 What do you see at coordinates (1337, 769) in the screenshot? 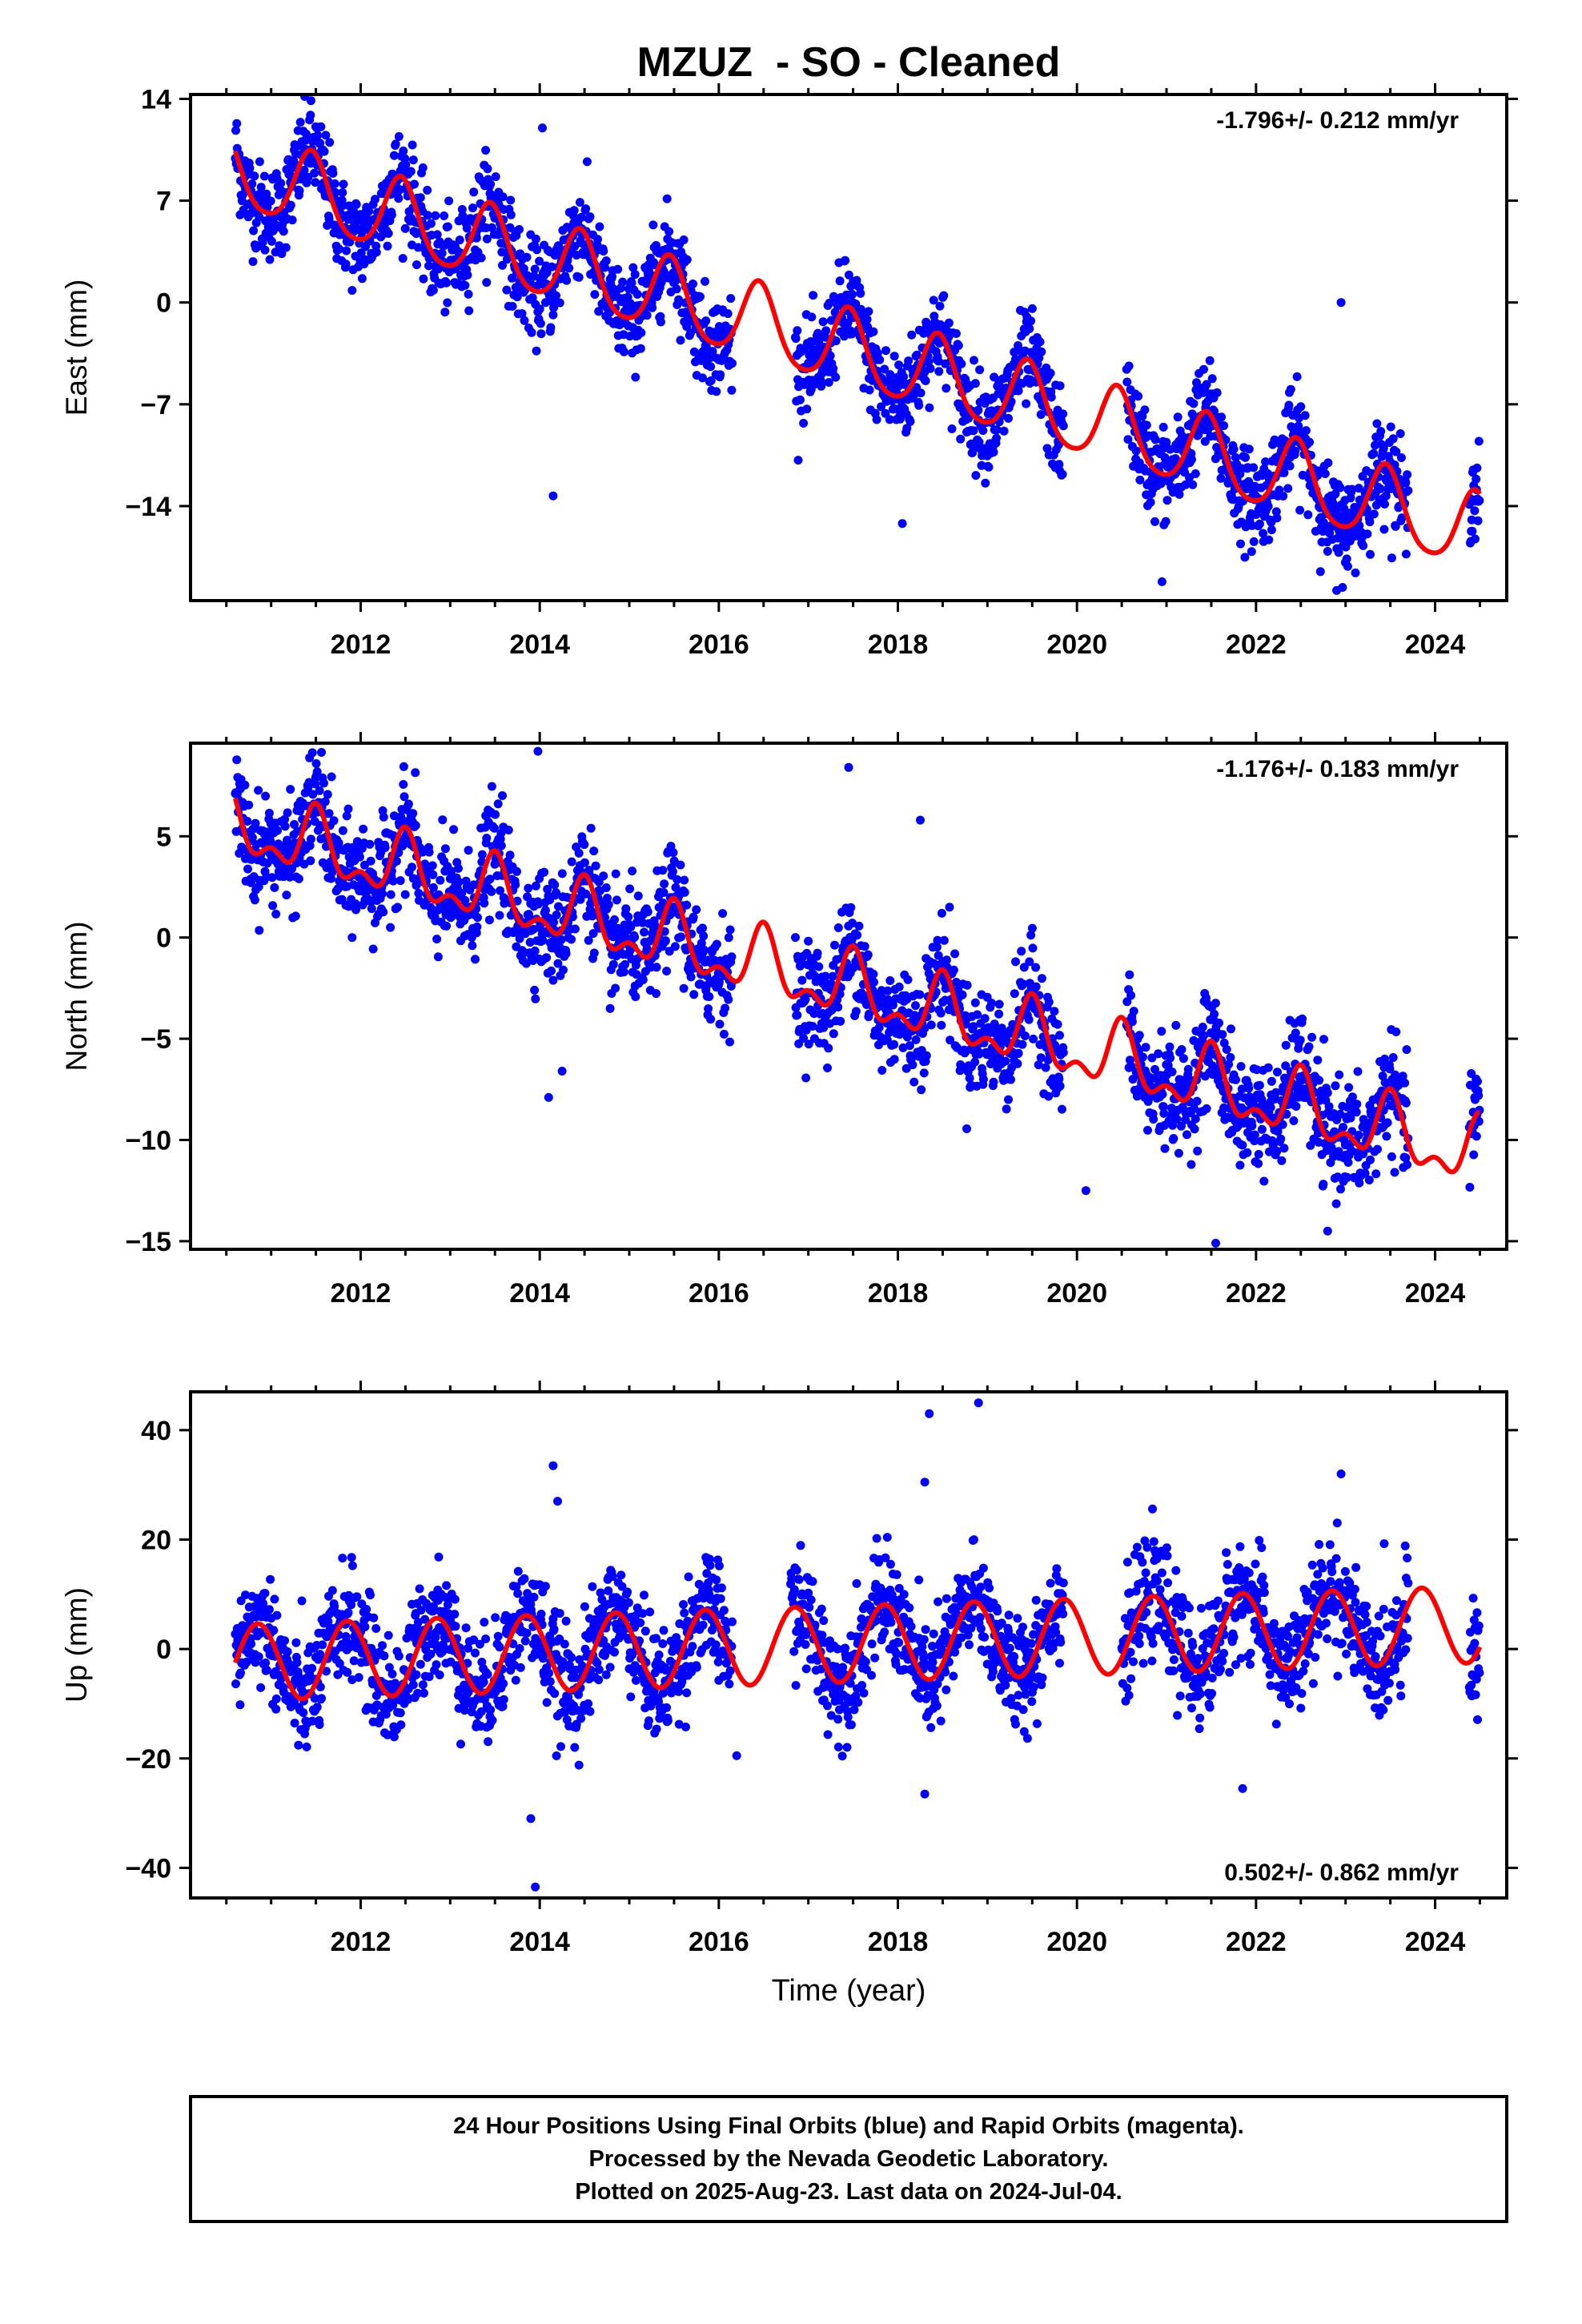
I see `north-rate-label: -1.176+/- 0.183 mm/yr` at bounding box center [1337, 769].